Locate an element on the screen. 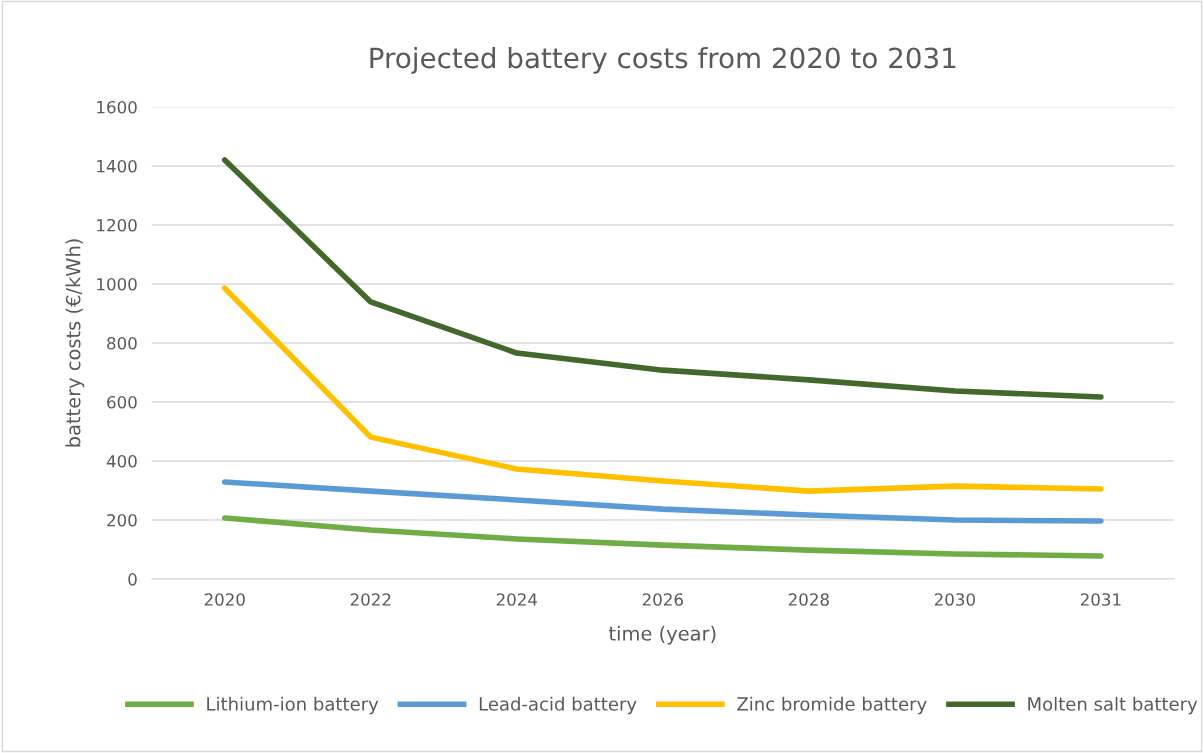 This screenshot has height=753, width=1204. x-tick-label: 2031 is located at coordinates (1100, 599).